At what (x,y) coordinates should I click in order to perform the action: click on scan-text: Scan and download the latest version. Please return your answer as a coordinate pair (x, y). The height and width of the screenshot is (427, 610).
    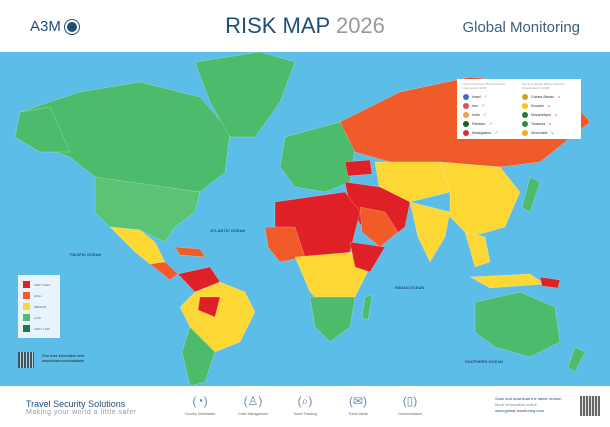
    Looking at the image, I should click on (528, 398).